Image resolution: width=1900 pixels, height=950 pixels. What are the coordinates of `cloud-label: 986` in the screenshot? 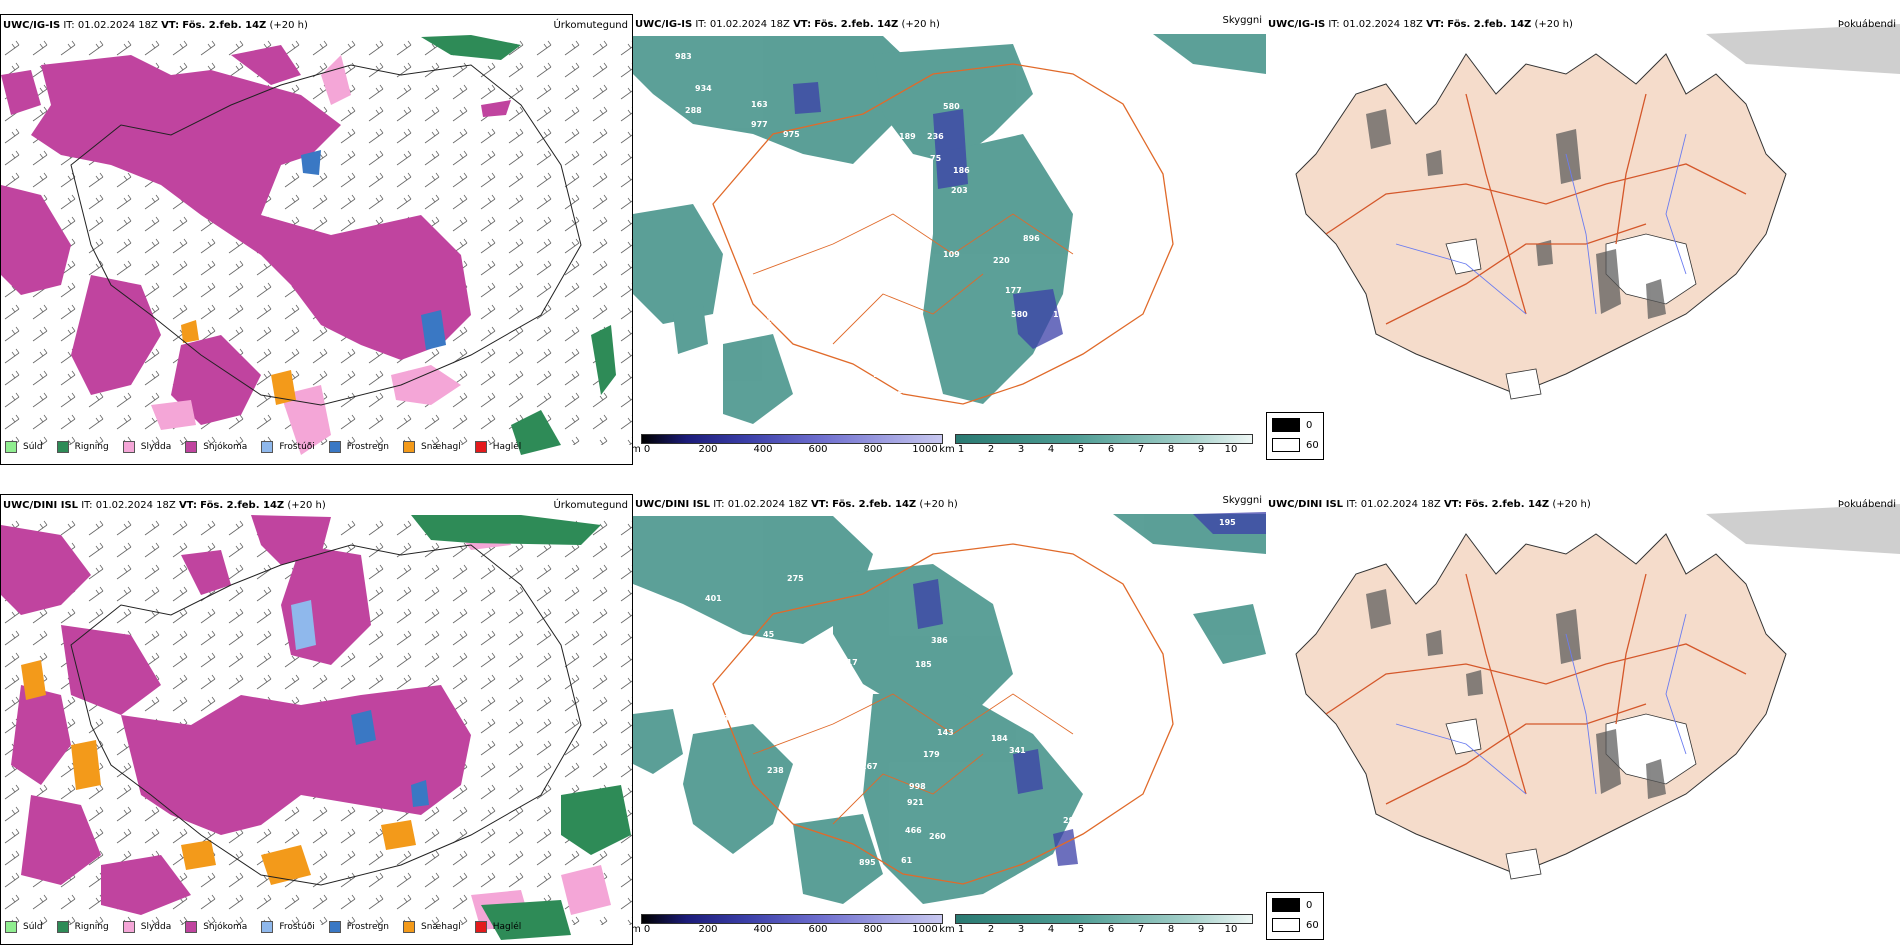 It's located at (827, 704).